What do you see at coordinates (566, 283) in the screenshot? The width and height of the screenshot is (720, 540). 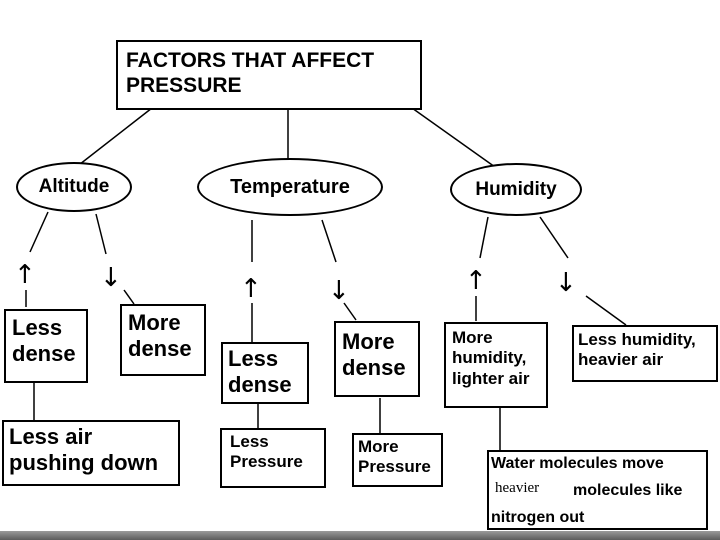 I see `humidity-down-arrow: ↓` at bounding box center [566, 283].